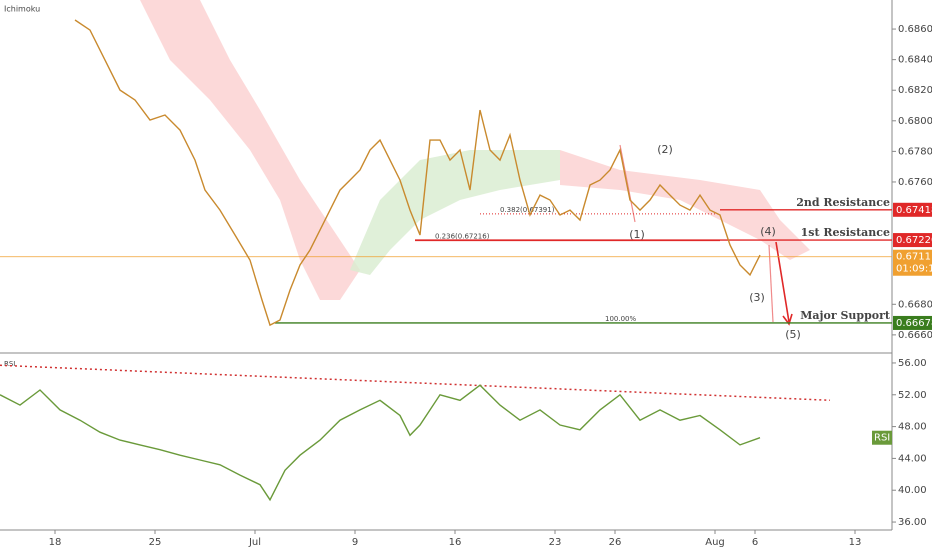 The height and width of the screenshot is (550, 932). What do you see at coordinates (665, 149) in the screenshot?
I see `wave-label: (2)` at bounding box center [665, 149].